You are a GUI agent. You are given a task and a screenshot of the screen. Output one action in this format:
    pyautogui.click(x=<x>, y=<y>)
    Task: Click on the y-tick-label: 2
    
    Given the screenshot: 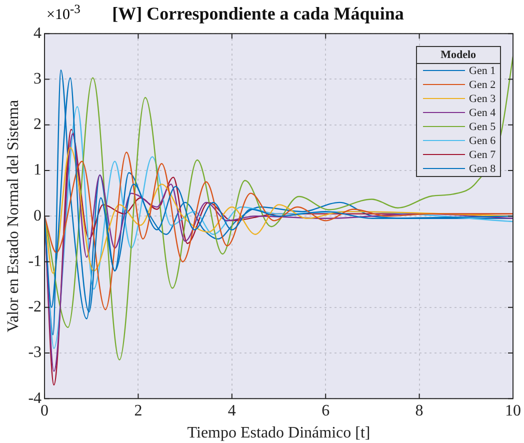 What is the action you would take?
    pyautogui.click(x=38, y=125)
    